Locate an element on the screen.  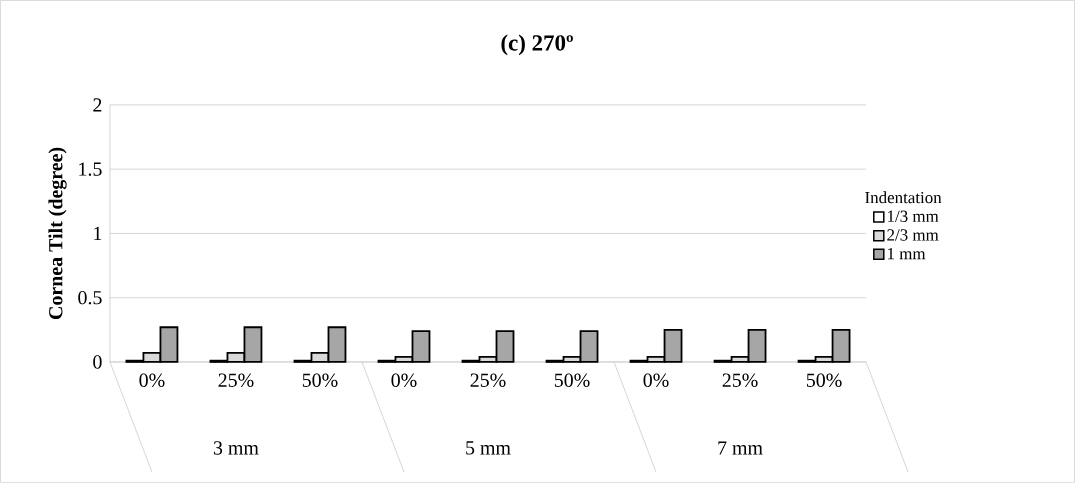
y-tick-label: 2 is located at coordinates (97, 105).